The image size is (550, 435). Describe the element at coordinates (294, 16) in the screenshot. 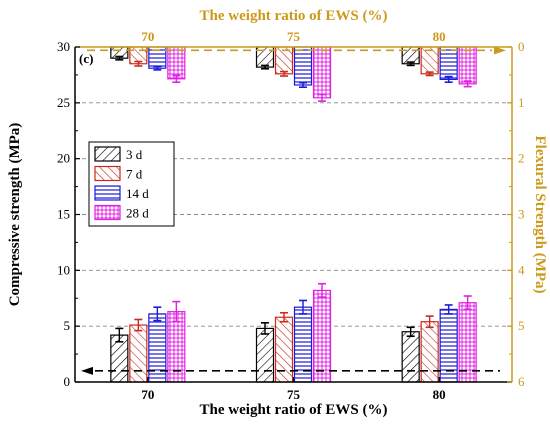

I see `top-x-axis-title: The weight ratio of EWS (%)` at that location.